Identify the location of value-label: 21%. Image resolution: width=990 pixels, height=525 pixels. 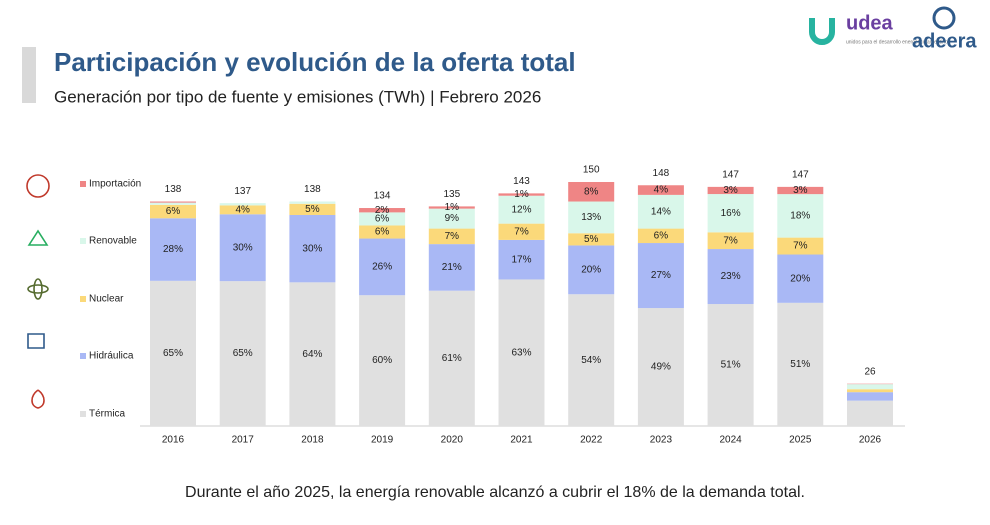
(452, 267).